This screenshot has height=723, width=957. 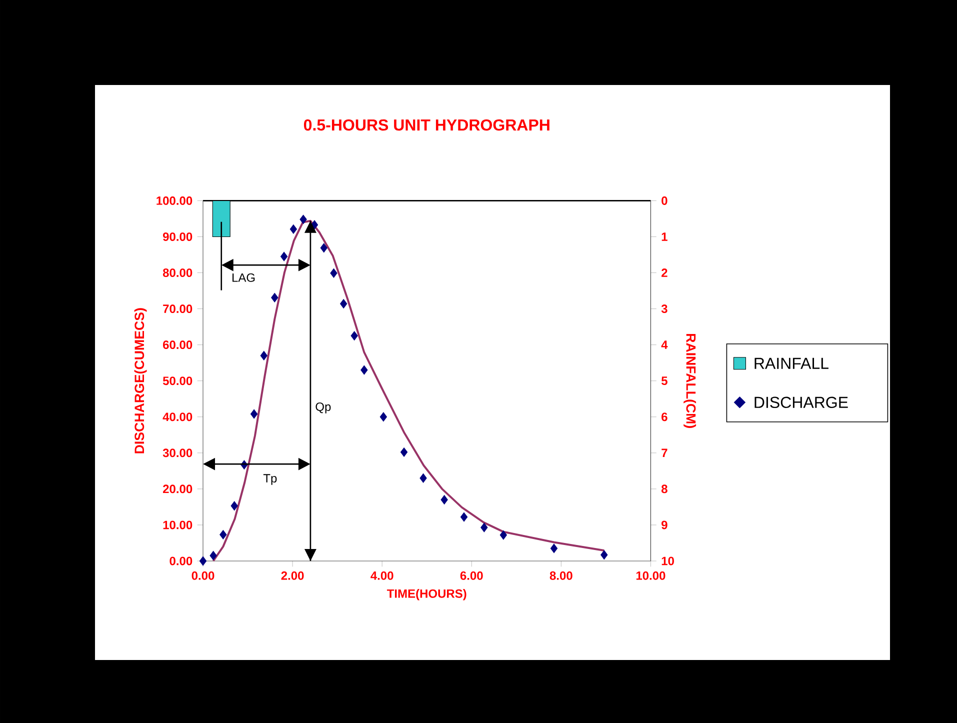 I want to click on y2-tick-label: 10, so click(x=668, y=561).